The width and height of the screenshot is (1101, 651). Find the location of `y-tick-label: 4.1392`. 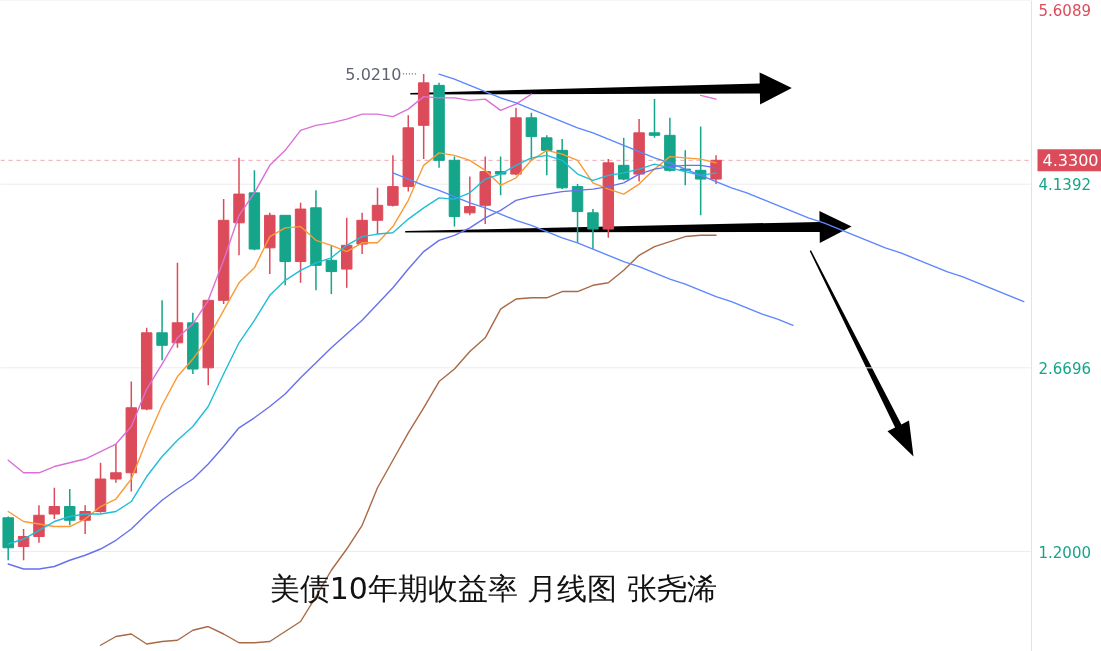

y-tick-label: 4.1392 is located at coordinates (1064, 185).